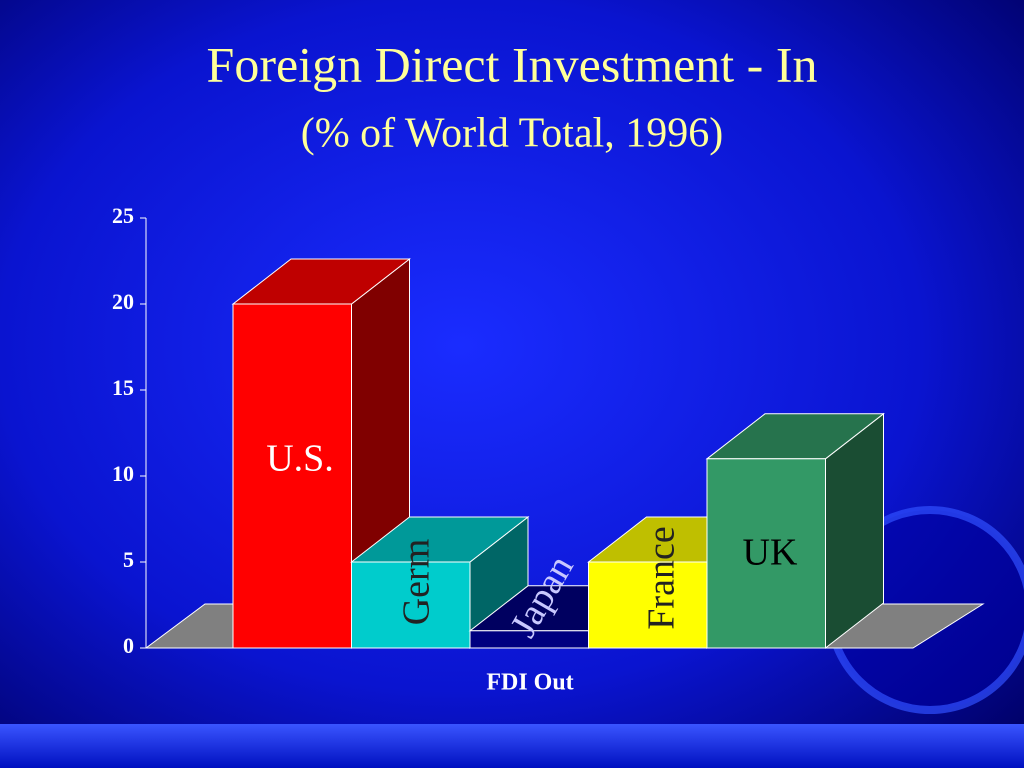  I want to click on chart-subtitle: (% of World Total, 1996), so click(512, 134).